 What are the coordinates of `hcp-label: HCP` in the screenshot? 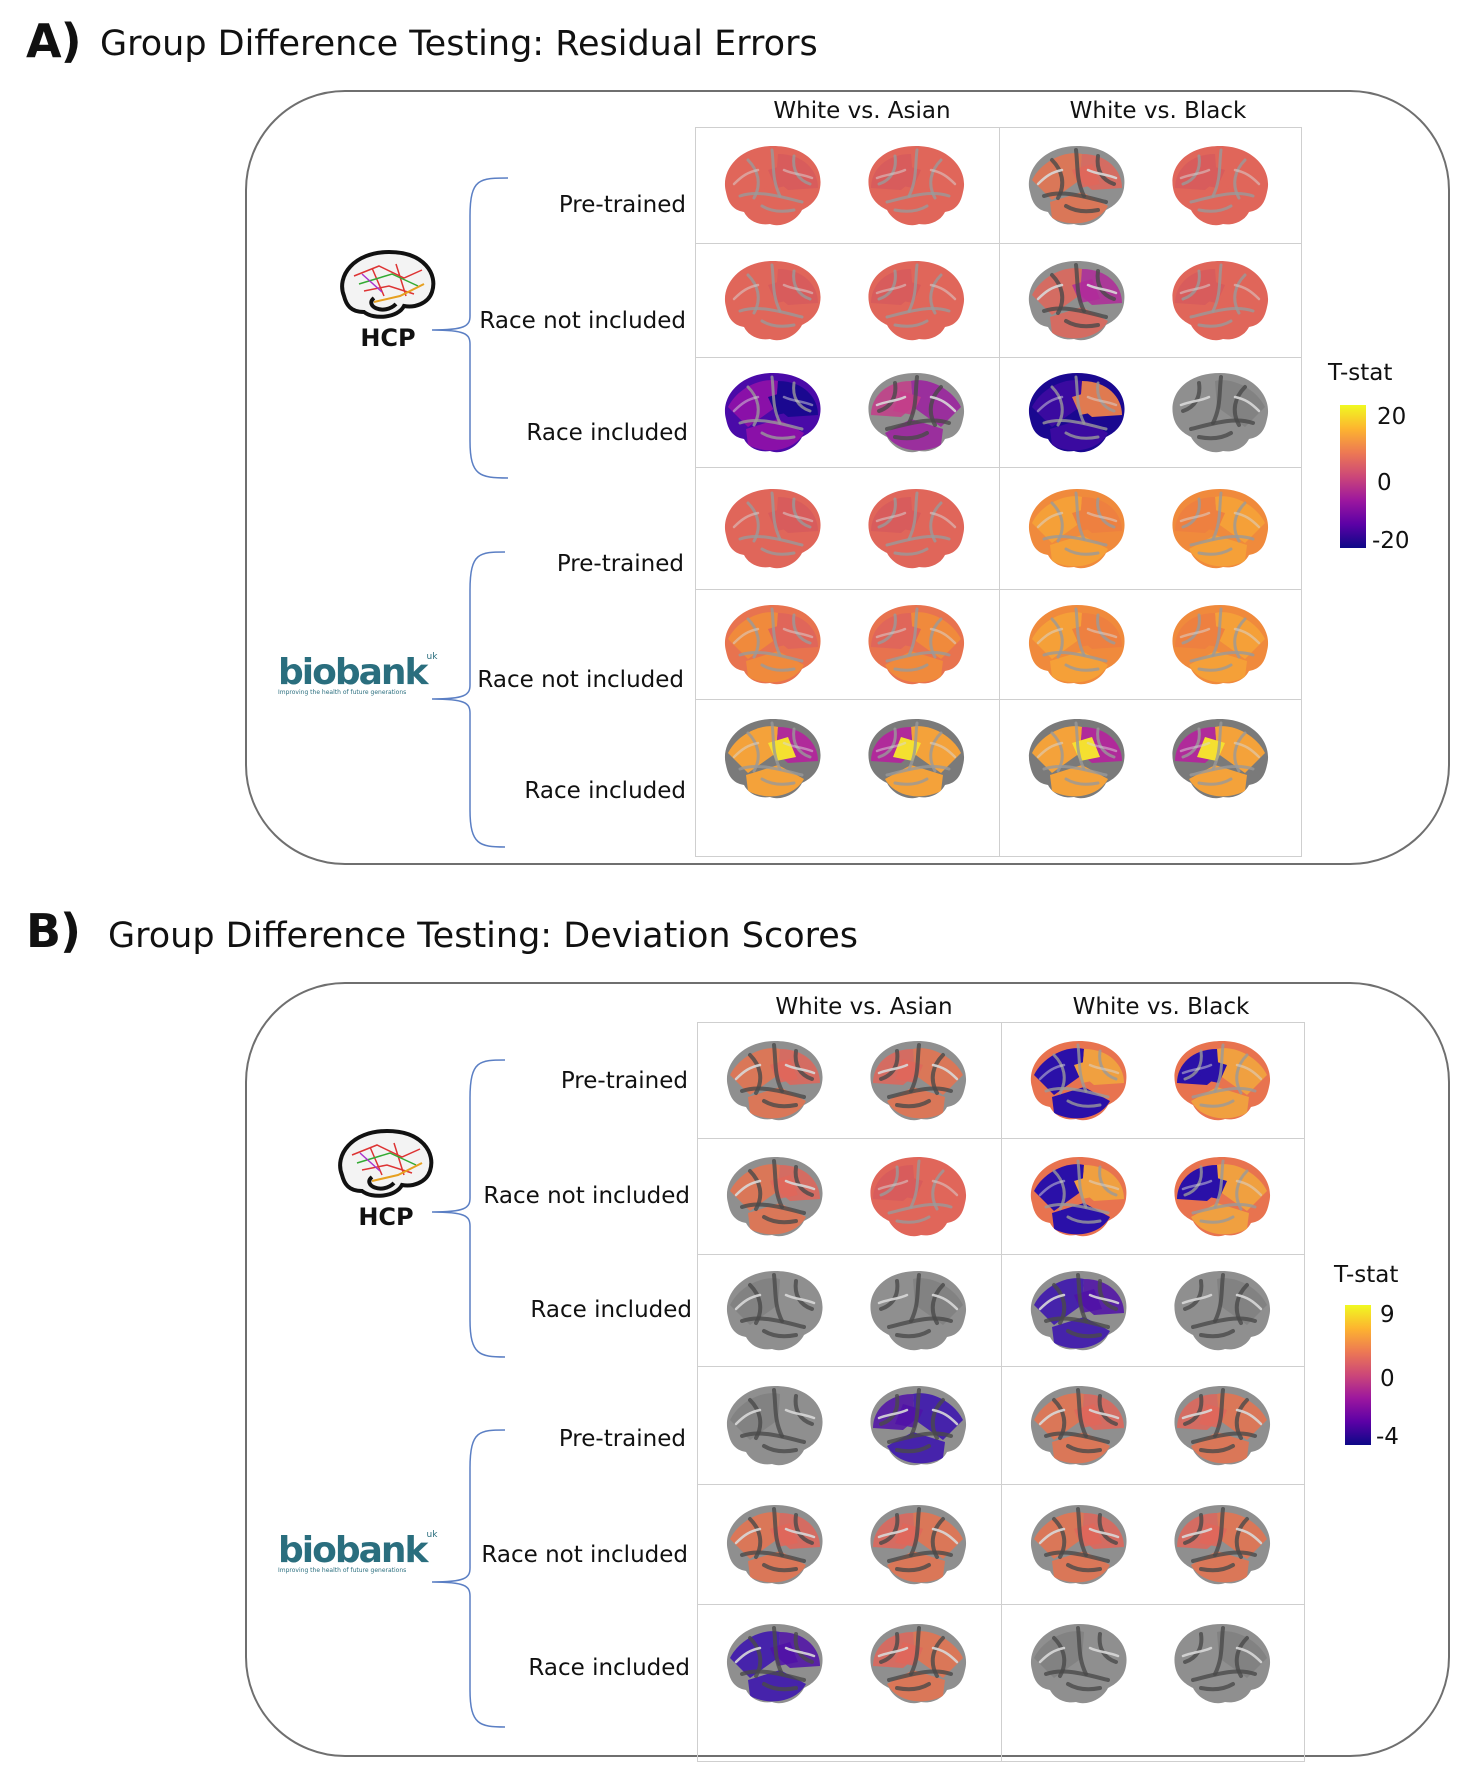 It's located at (388, 338).